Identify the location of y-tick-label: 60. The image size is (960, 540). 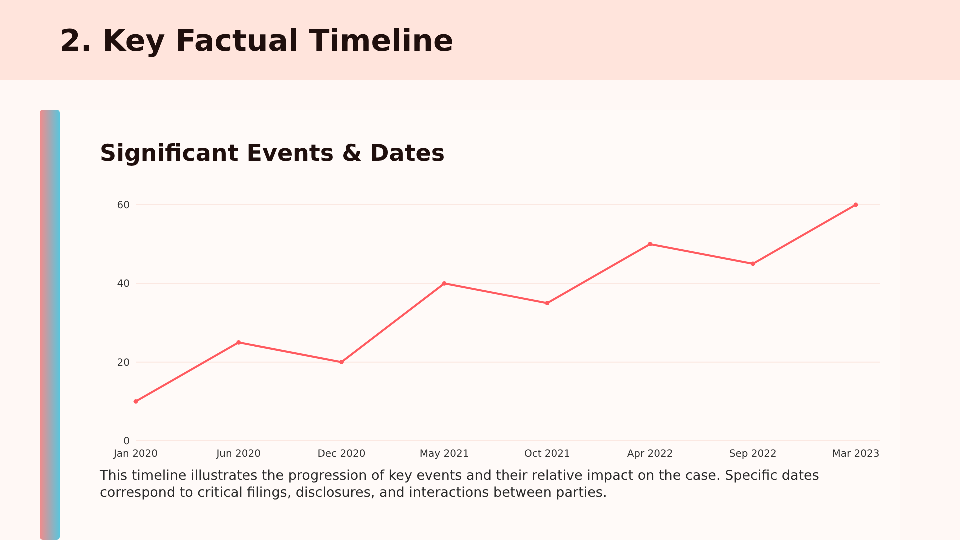
(123, 206).